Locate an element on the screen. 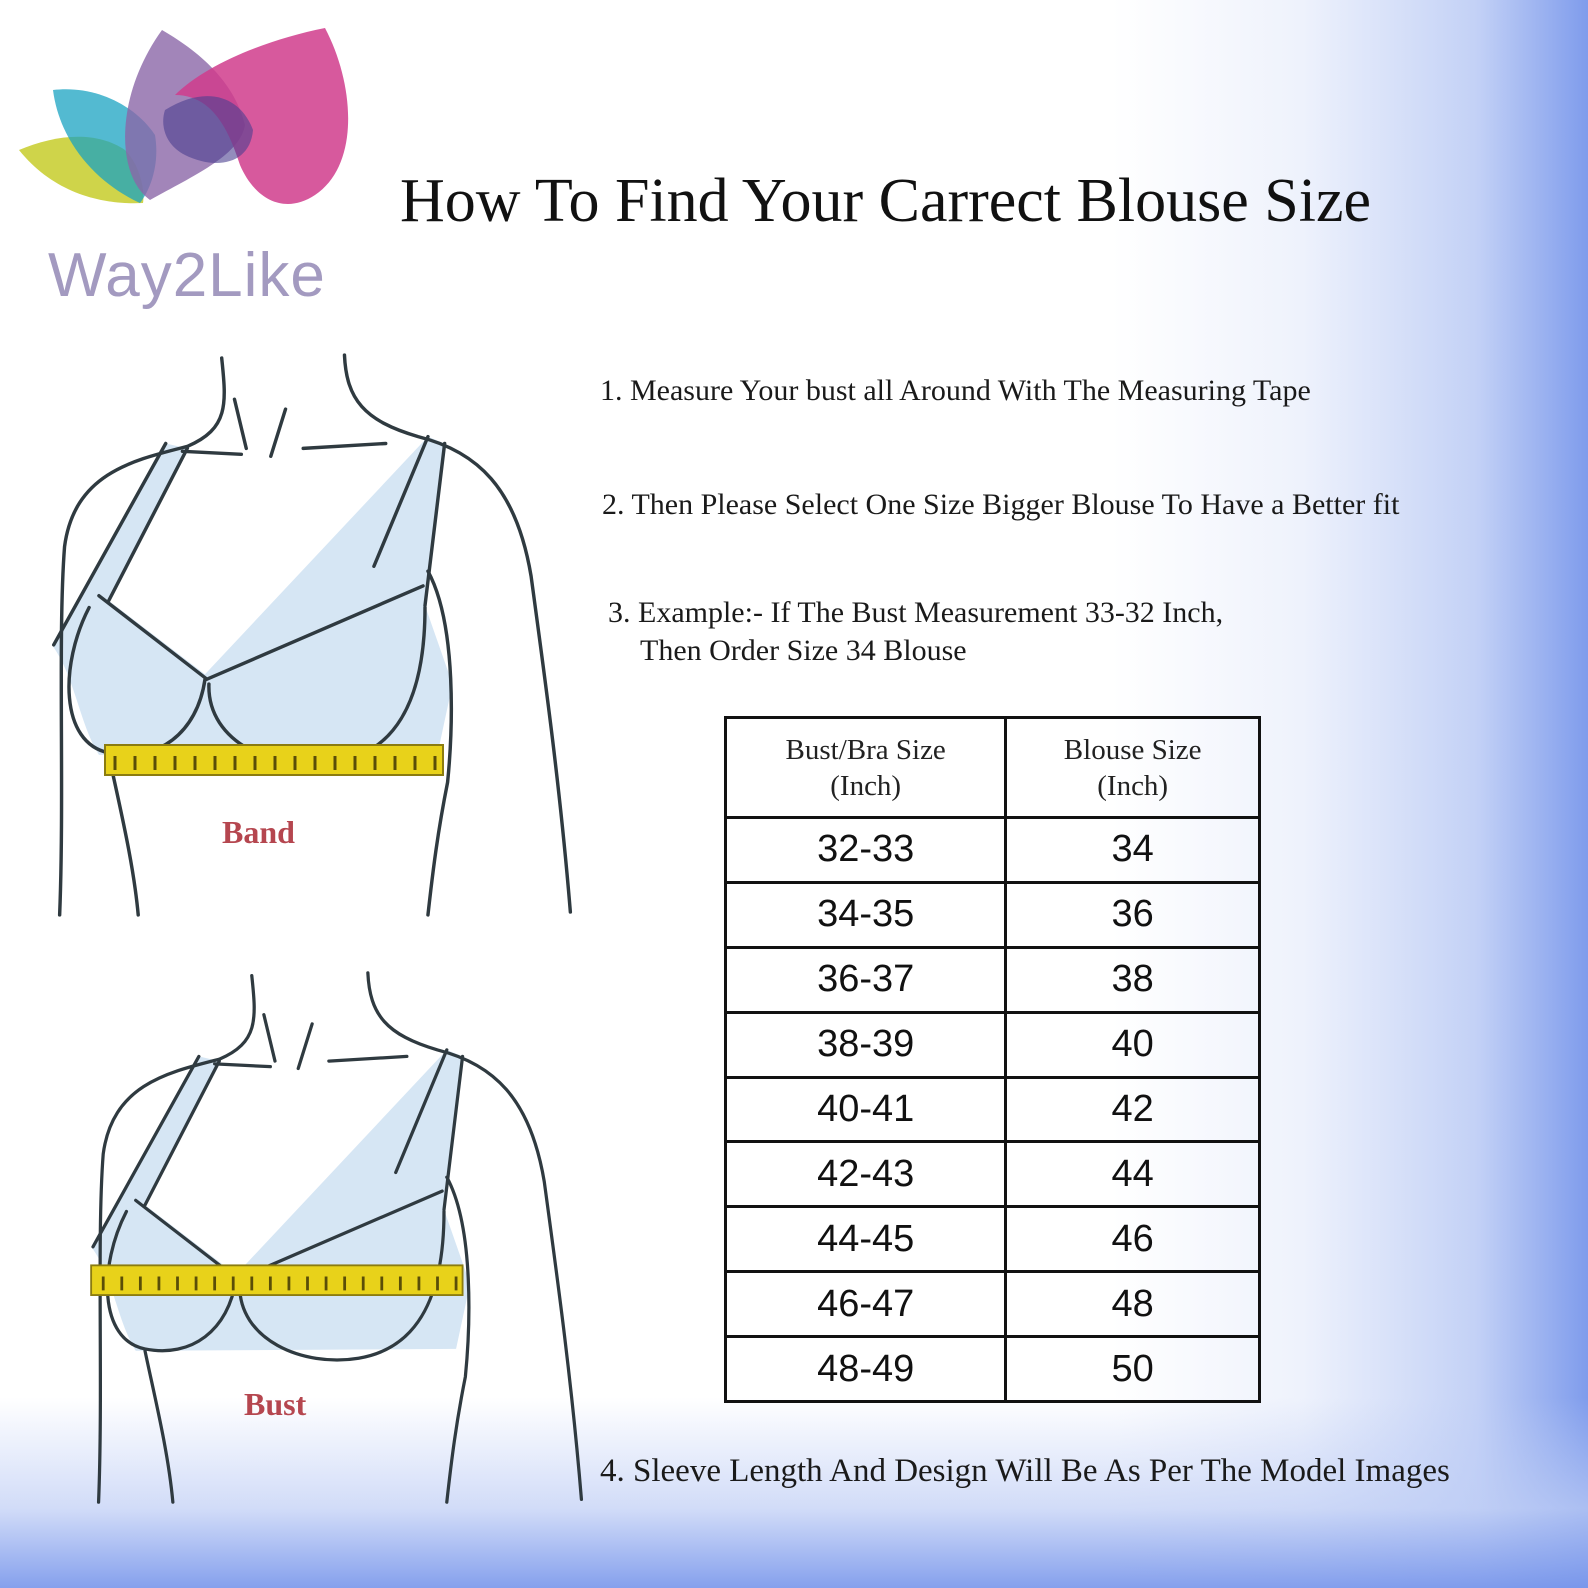  table-row: 48-49 50 is located at coordinates (992, 1369).